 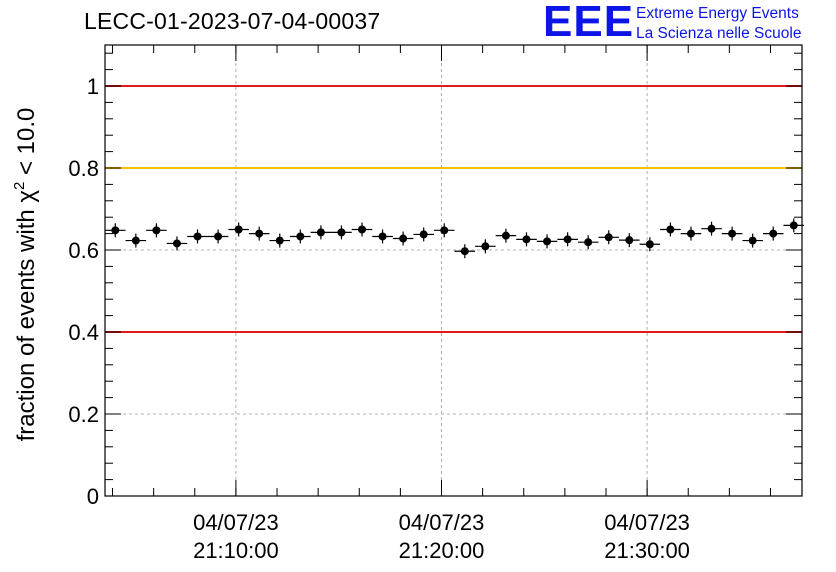 I want to click on x-tick-time-label: 21:30:00, so click(x=647, y=550).